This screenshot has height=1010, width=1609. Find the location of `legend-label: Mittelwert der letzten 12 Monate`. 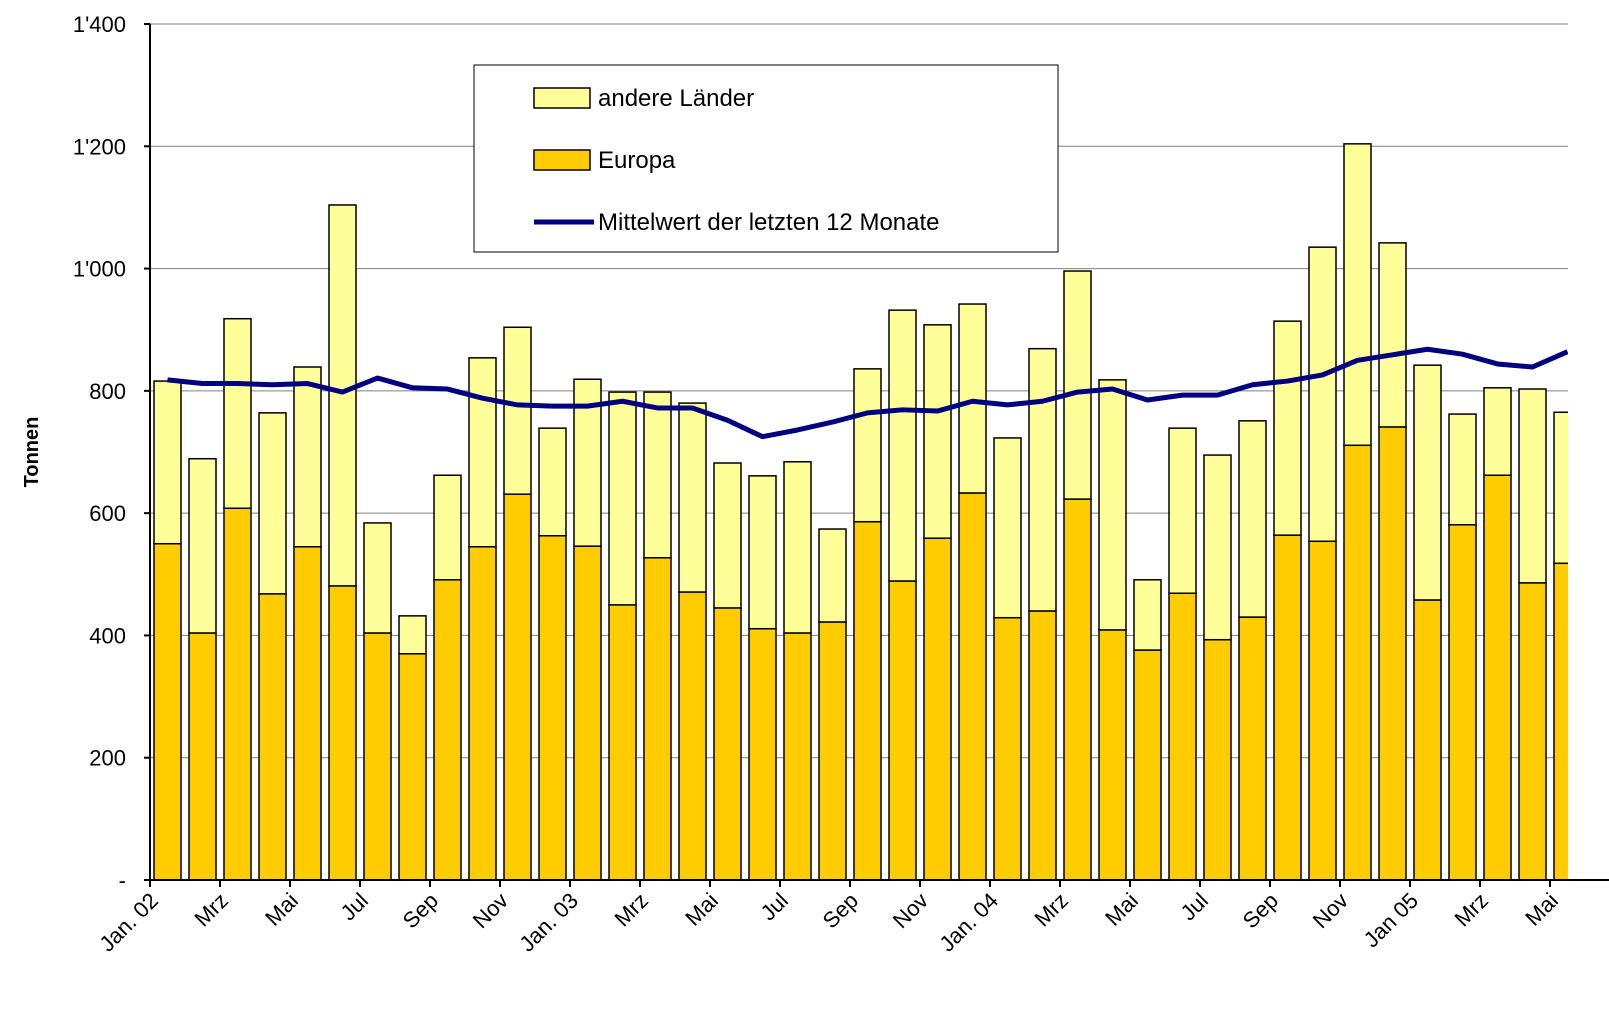

legend-label: Mittelwert der letzten 12 Monate is located at coordinates (769, 222).